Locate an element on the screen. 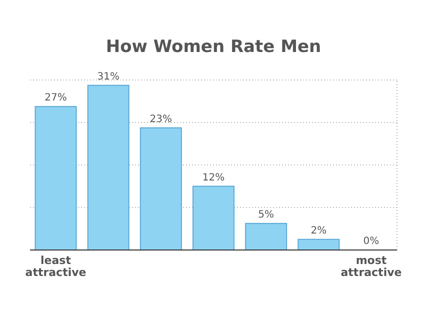  data-label: 0% is located at coordinates (371, 241).